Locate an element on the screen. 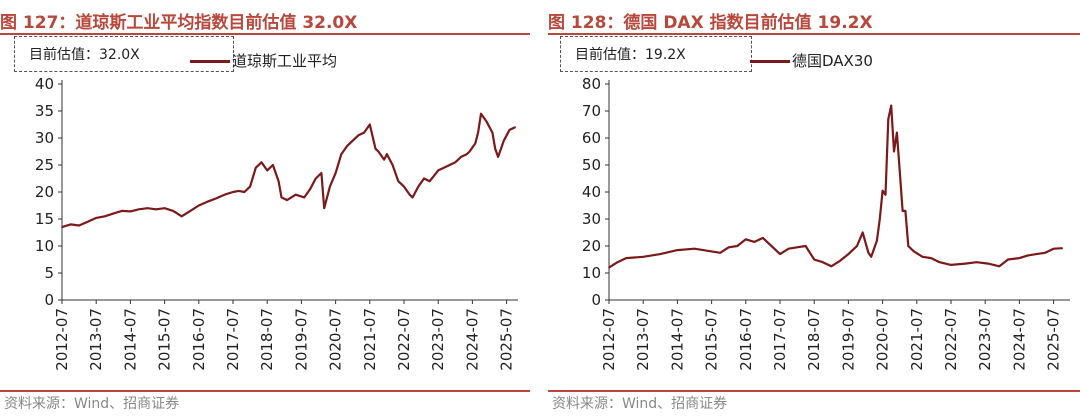 This screenshot has height=420, width=1080. x-tick-label: 2022-07 is located at coordinates (951, 339).